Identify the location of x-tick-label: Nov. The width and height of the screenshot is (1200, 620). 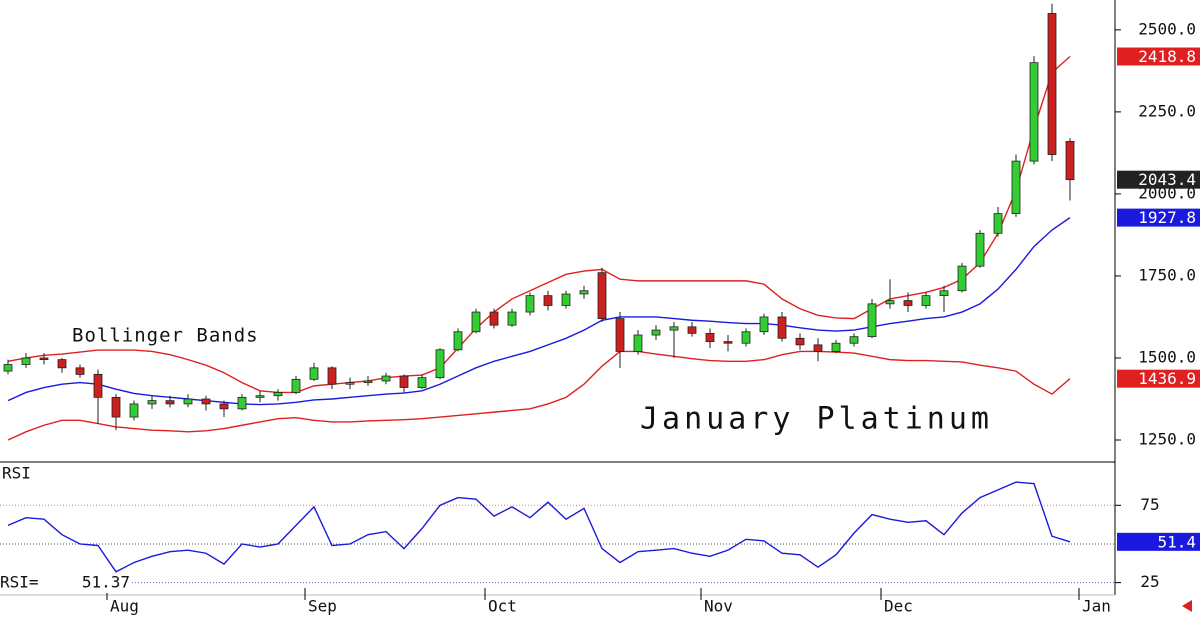
(718, 606).